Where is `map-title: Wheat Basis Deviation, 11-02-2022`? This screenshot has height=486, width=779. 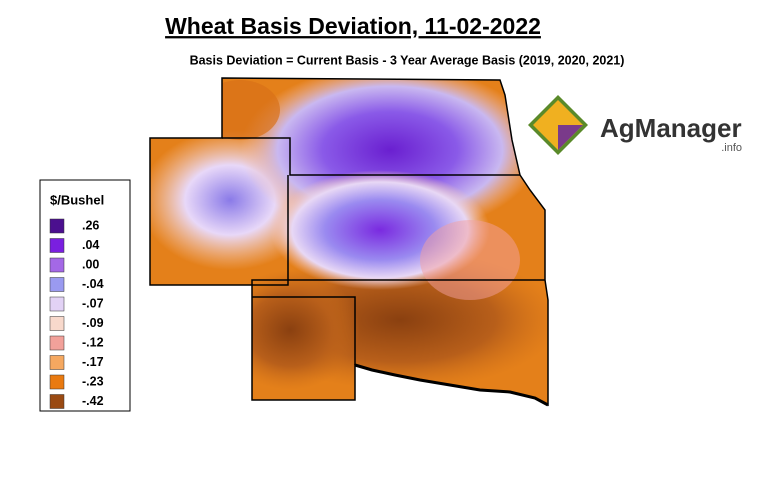
map-title: Wheat Basis Deviation, 11-02-2022 is located at coordinates (353, 26).